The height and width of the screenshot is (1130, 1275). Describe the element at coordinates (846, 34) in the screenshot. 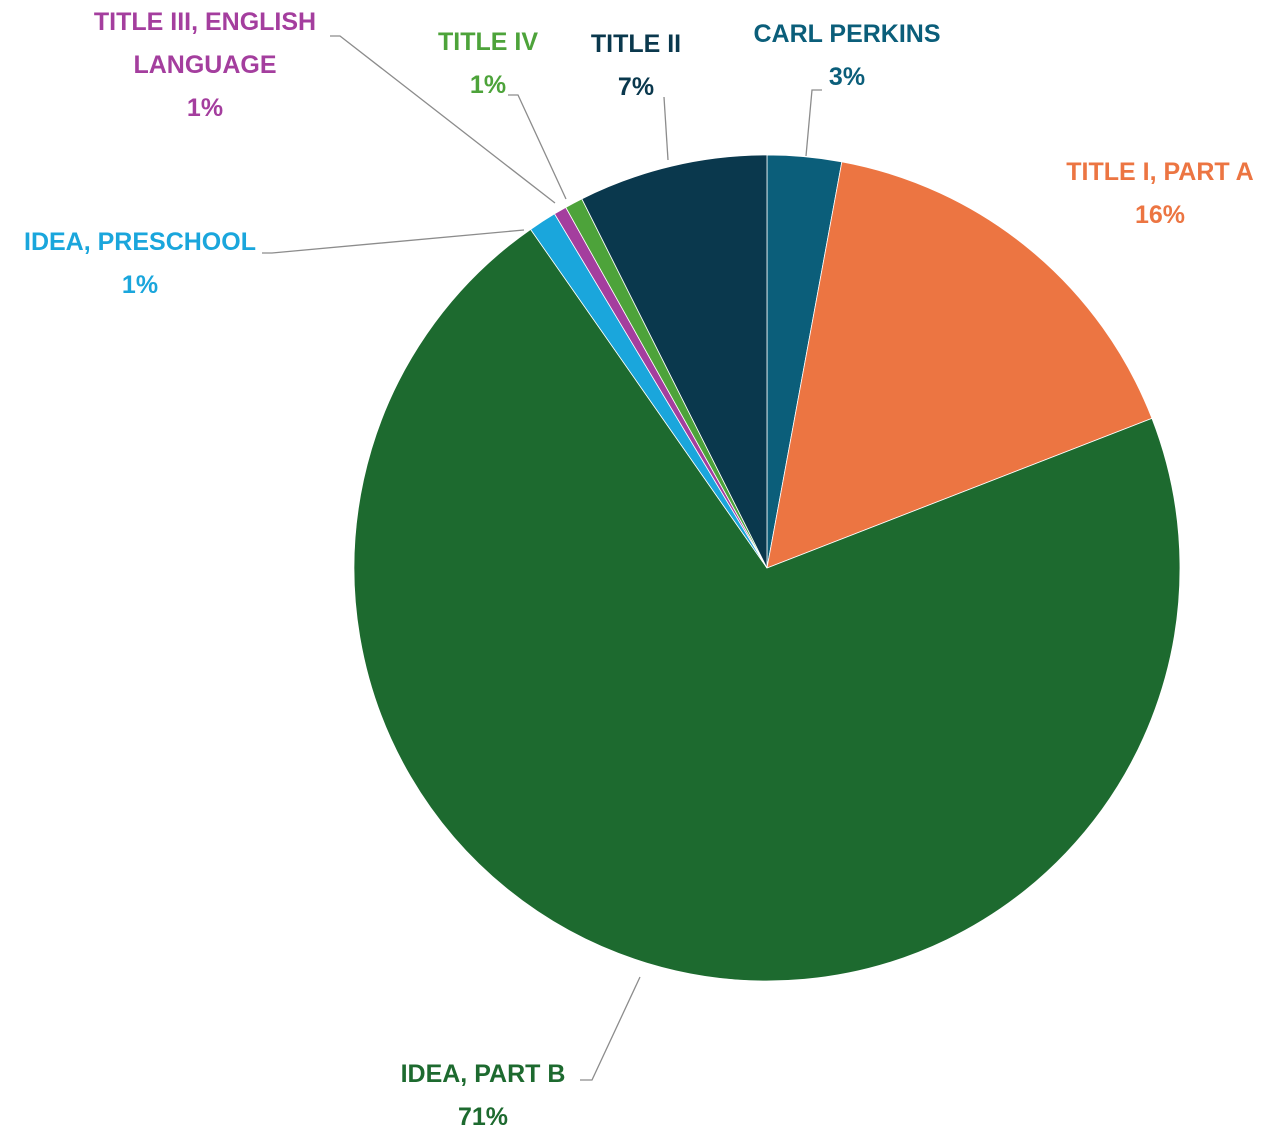

I see `category-label: CARL PERKINS` at that location.